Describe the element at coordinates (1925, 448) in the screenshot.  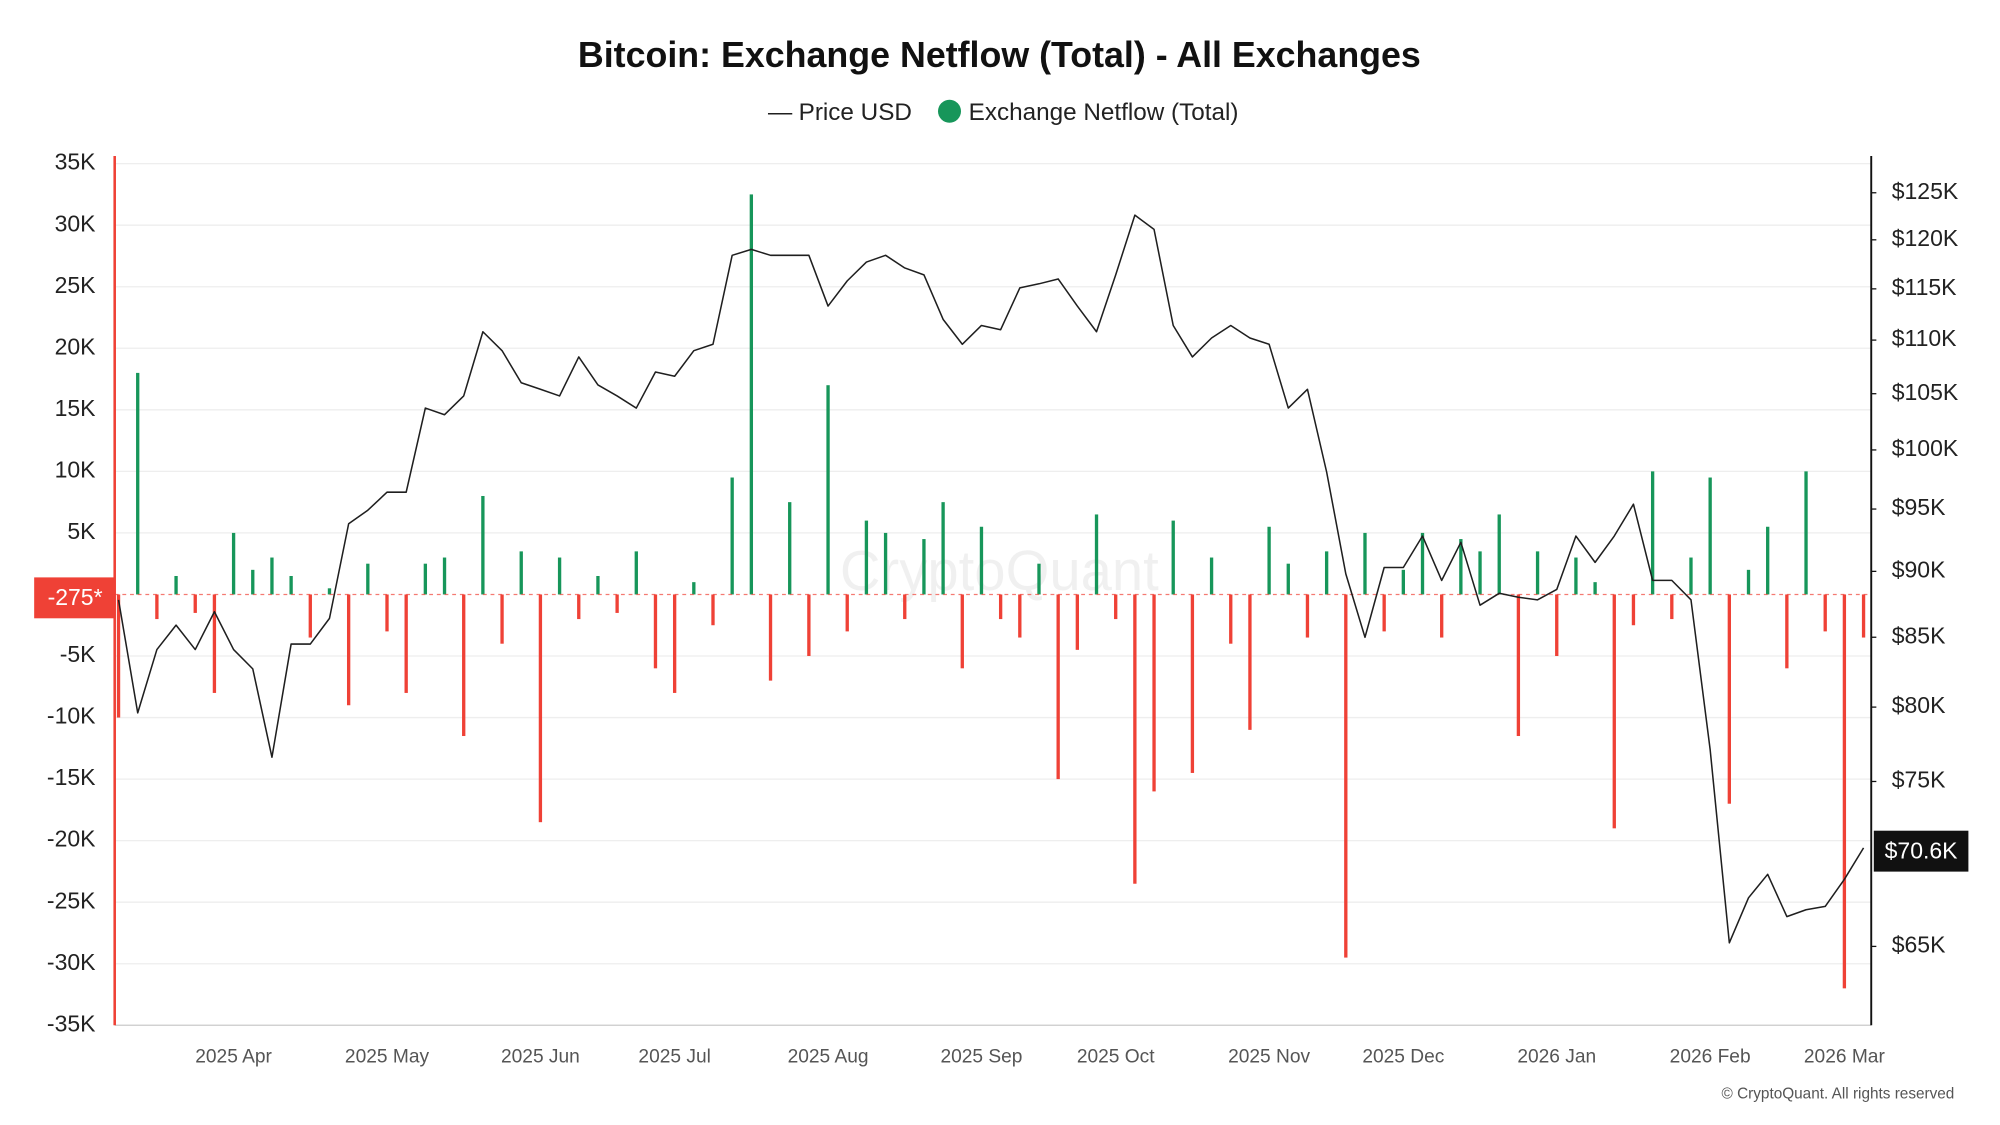
I see `y2-tick-label: $100K` at that location.